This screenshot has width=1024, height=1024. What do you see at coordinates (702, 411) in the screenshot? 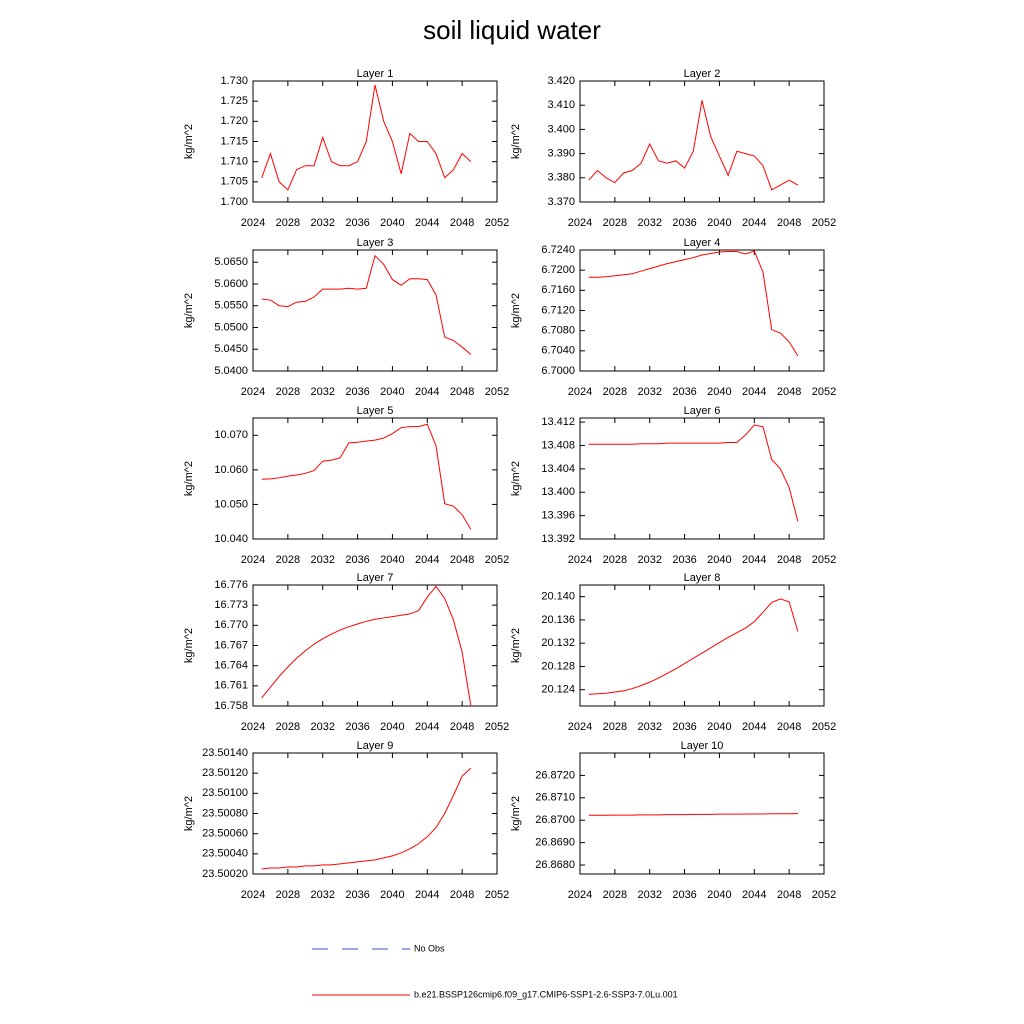
I see `panel-title: Layer 6` at bounding box center [702, 411].